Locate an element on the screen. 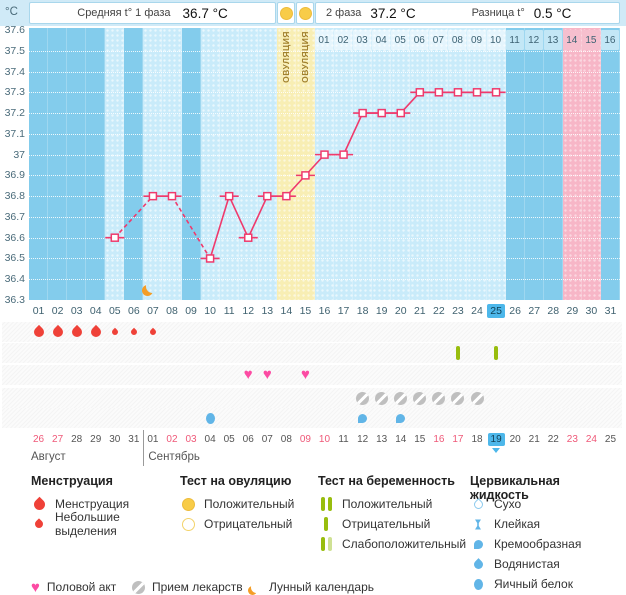 The width and height of the screenshot is (626, 595). legend-item: Слабоположительный is located at coordinates (393, 544).